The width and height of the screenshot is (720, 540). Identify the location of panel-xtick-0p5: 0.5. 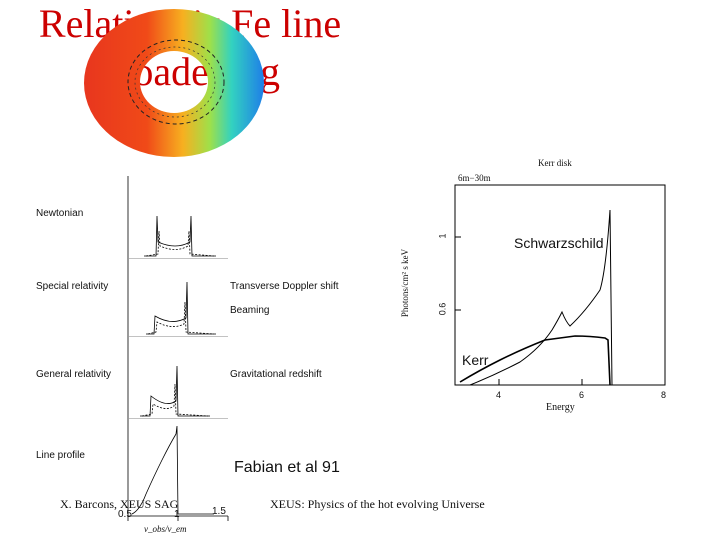
(125, 514).